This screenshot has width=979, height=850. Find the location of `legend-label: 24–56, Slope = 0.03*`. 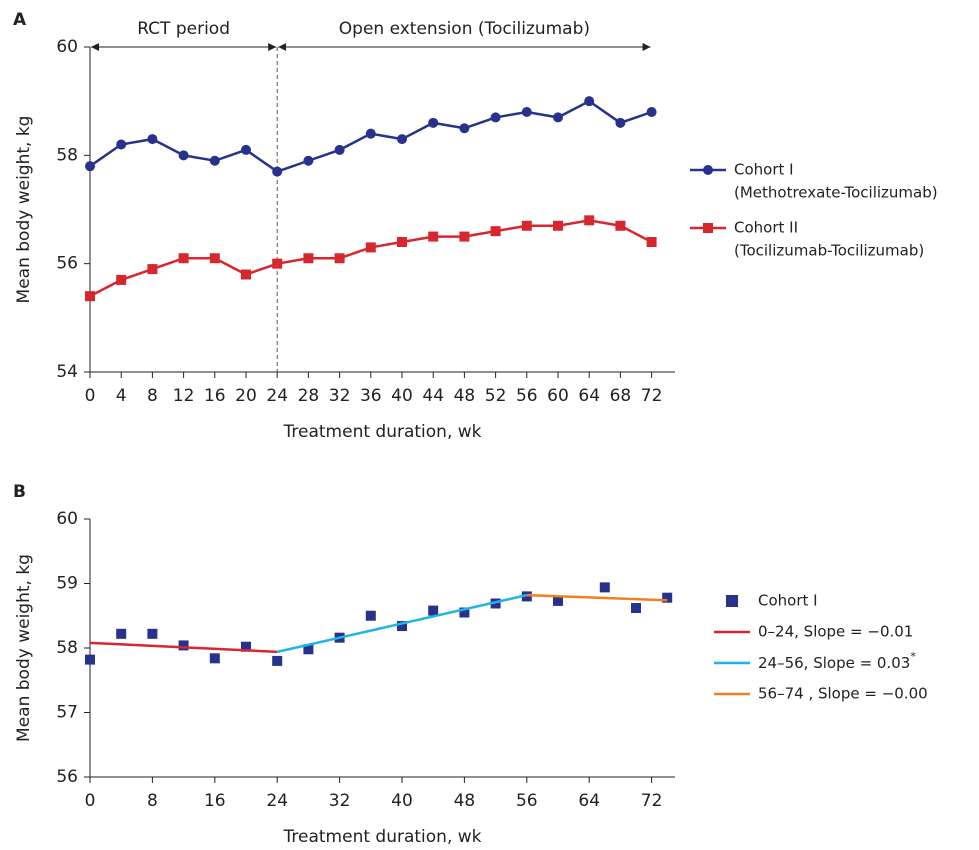

legend-label: 24–56, Slope = 0.03* is located at coordinates (837, 661).